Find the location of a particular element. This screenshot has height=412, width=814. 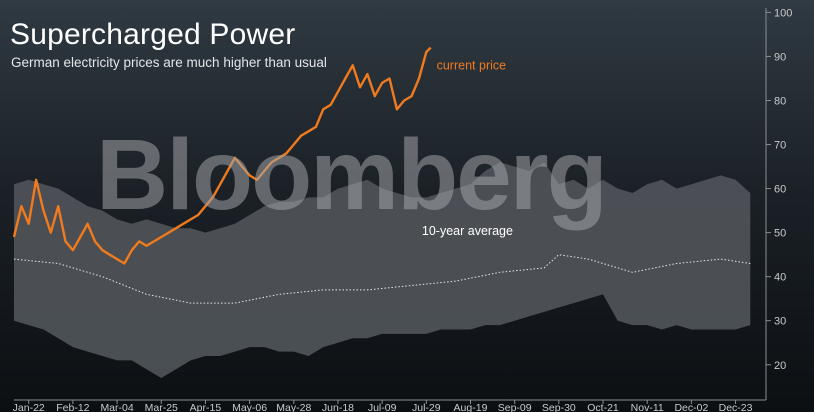

x-tick-label-Jul-29: Jul-29 is located at coordinates (426, 407).